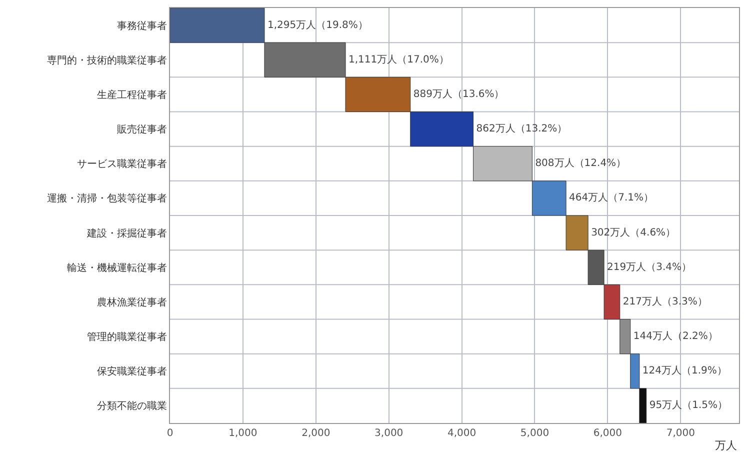  What do you see at coordinates (132, 372) in the screenshot?
I see `y-tick-label: 保安職業従事者` at bounding box center [132, 372].